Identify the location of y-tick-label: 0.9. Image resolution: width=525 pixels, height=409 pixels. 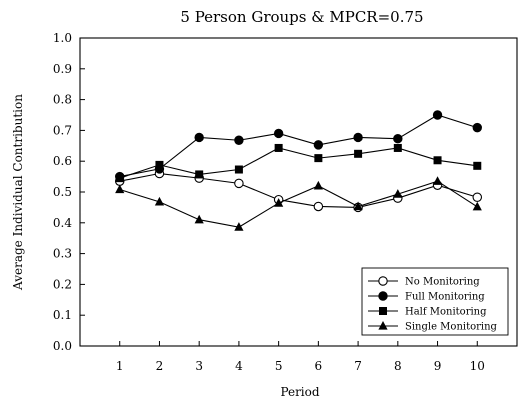
(62, 69).